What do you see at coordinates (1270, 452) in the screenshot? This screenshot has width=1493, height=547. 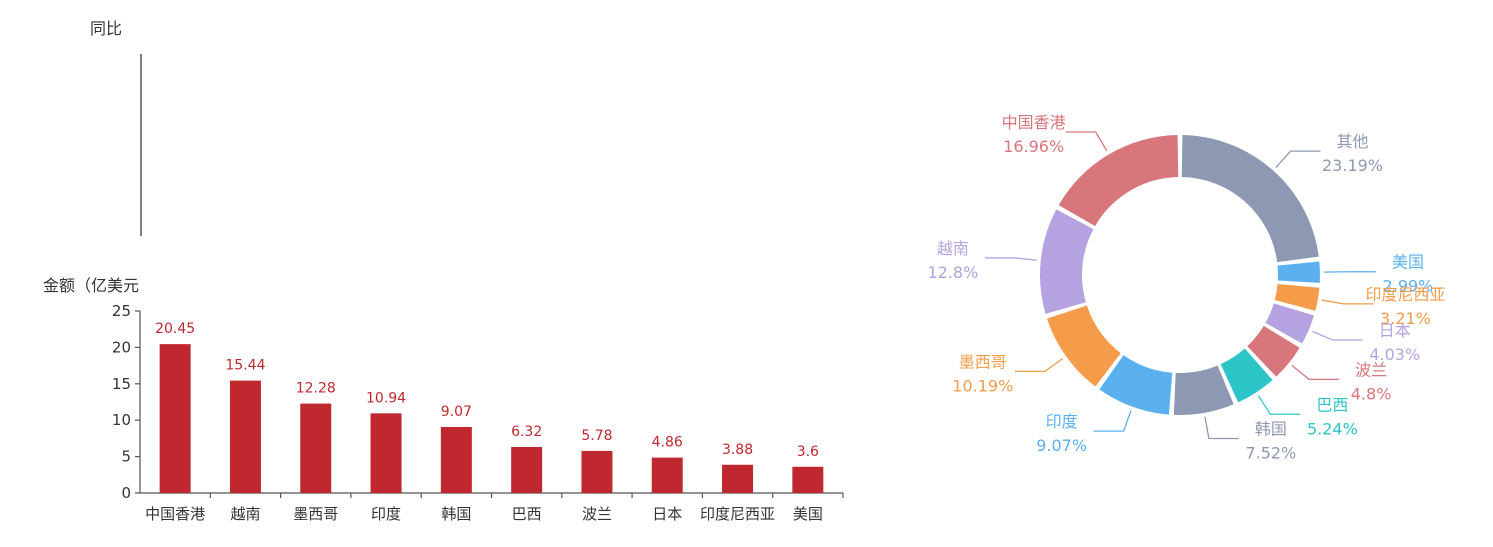 I see `slice-percent-label: 7.52%` at bounding box center [1270, 452].